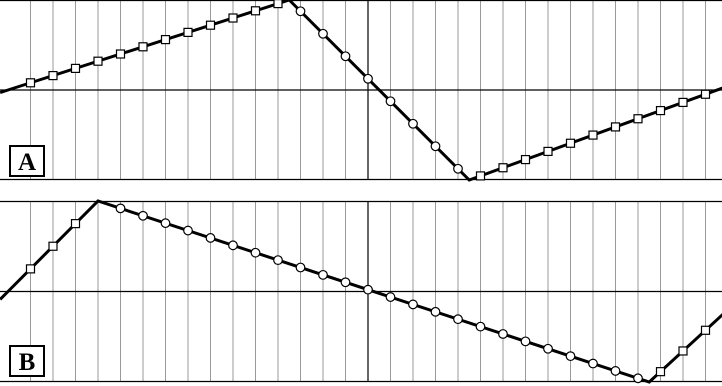  I want to click on panel-label: B, so click(27, 362).